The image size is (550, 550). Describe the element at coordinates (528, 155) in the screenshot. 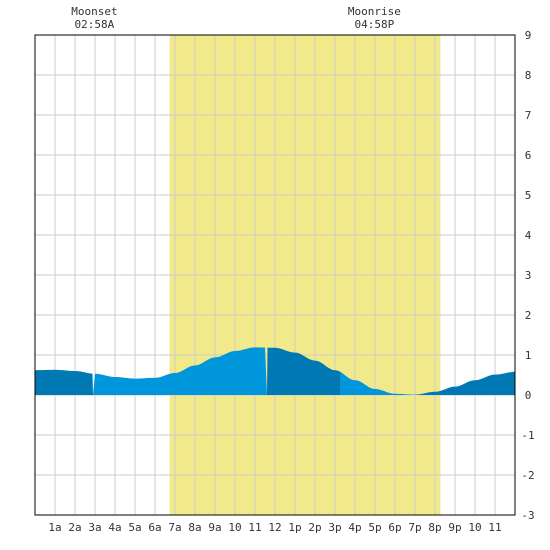

I see `y-tick-label: 6` at that location.